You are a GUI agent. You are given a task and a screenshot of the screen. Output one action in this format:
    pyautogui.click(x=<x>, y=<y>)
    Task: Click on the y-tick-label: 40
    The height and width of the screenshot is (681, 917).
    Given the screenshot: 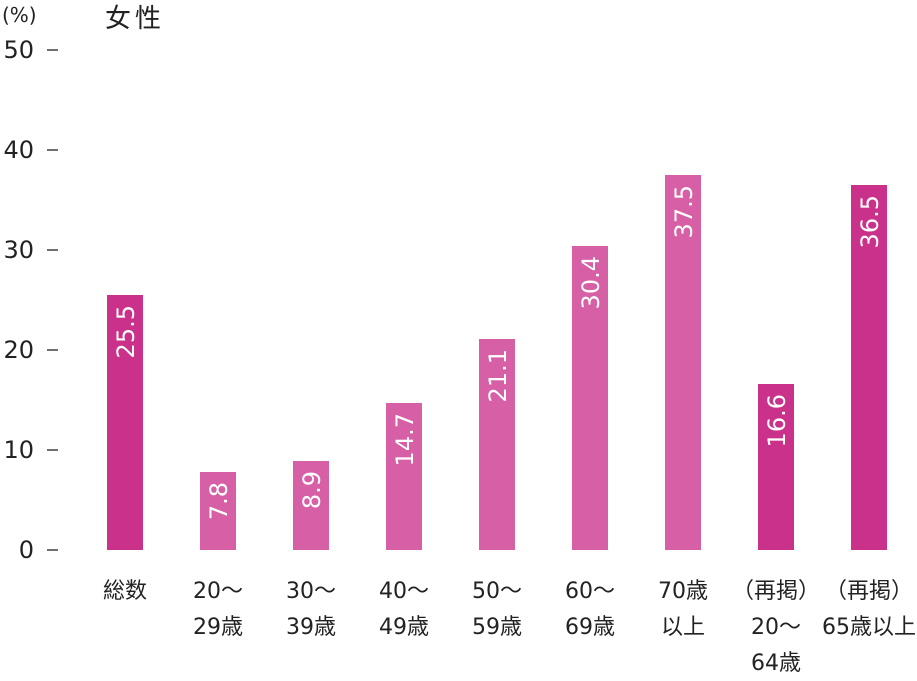 What is the action you would take?
    pyautogui.click(x=18, y=150)
    